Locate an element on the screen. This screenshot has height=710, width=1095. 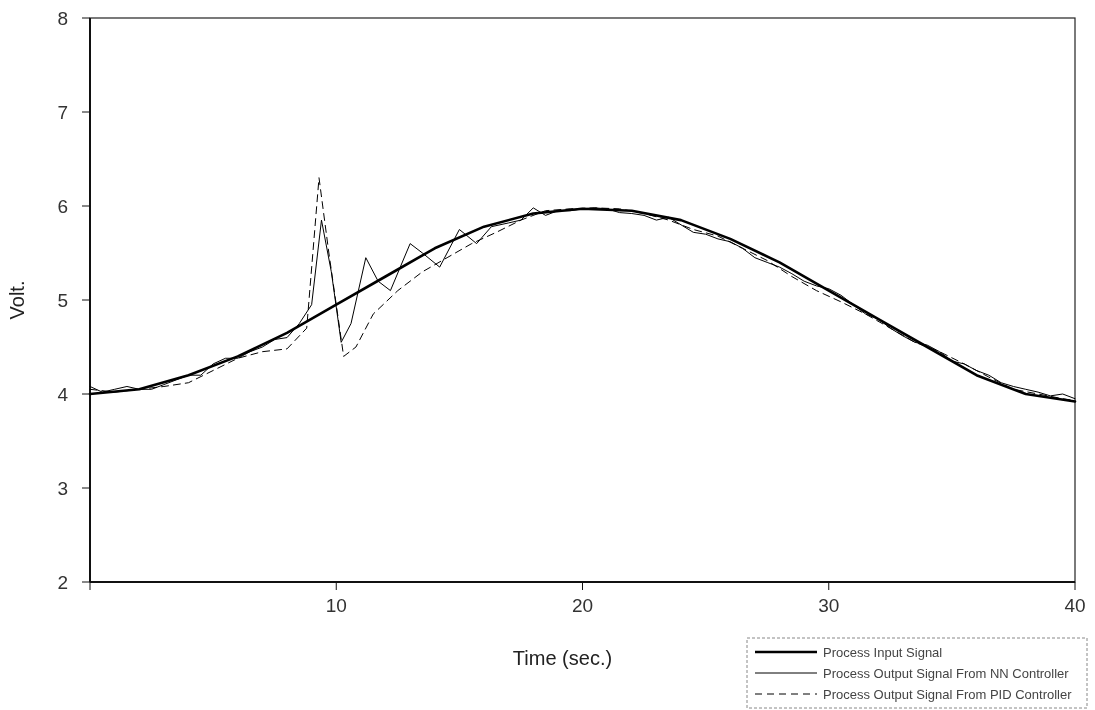
legend-label: Process Output Signal From NN Controller is located at coordinates (946, 673).